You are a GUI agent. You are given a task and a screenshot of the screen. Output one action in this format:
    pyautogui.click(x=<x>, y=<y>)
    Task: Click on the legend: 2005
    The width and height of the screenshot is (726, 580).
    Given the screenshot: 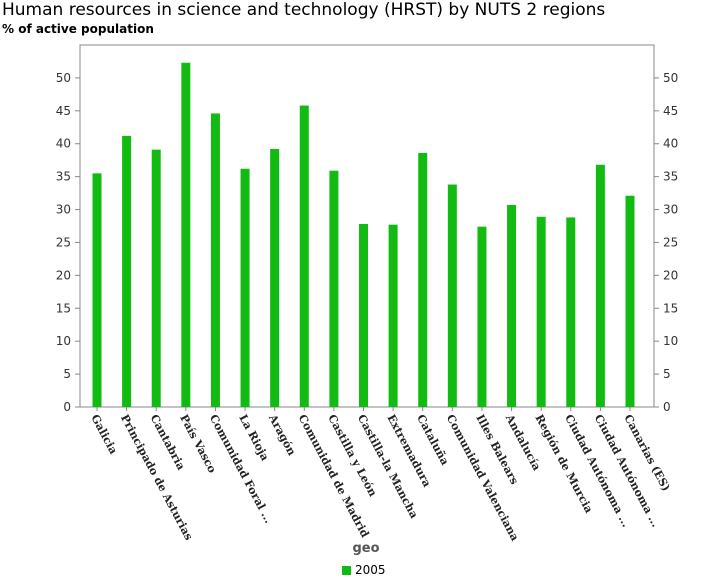 What is the action you would take?
    pyautogui.click(x=364, y=570)
    